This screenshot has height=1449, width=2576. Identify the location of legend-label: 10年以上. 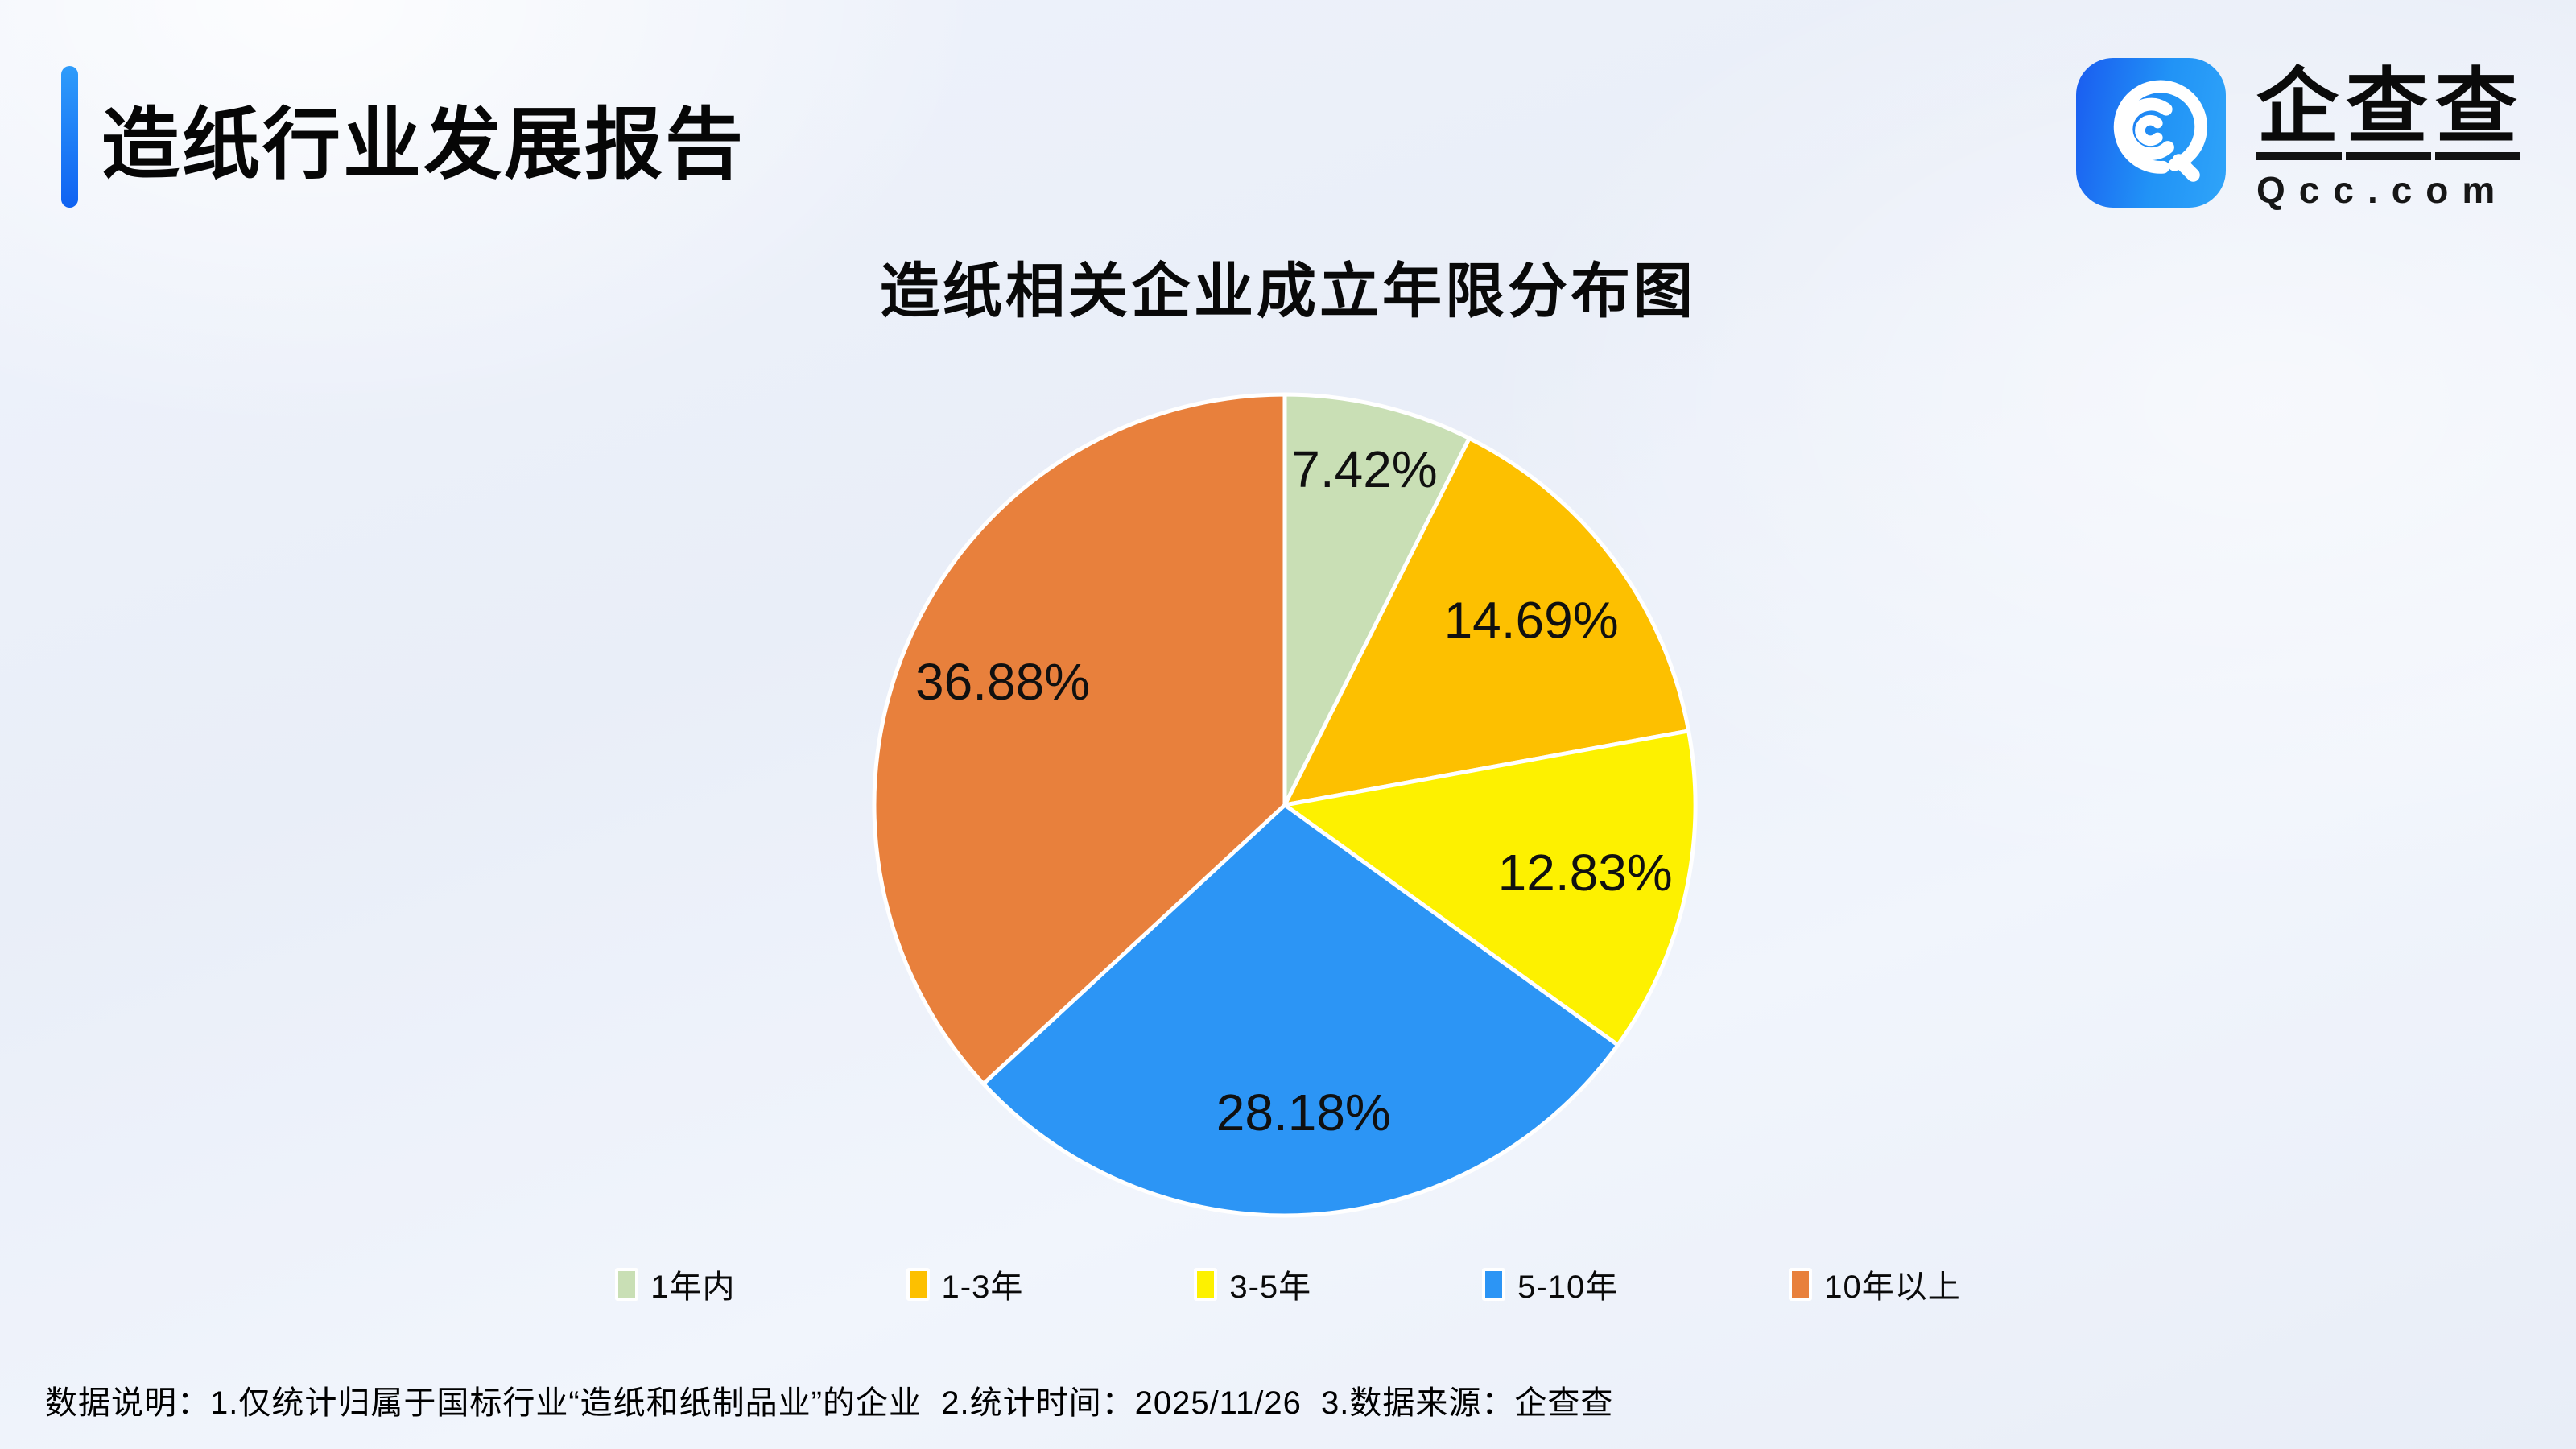
(1892, 1287).